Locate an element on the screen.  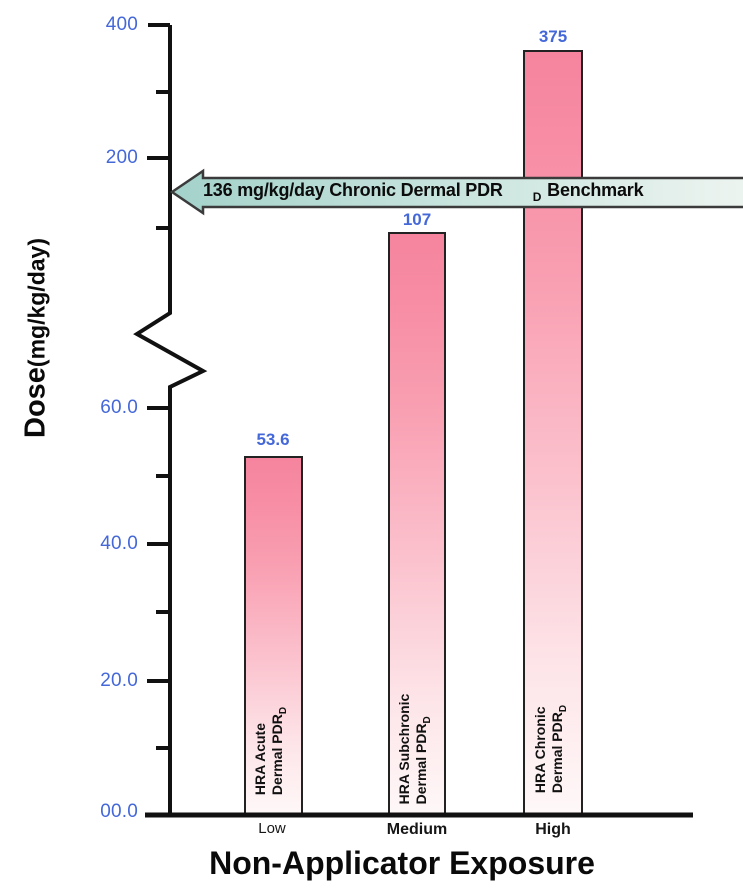
y-axis-title: Dose(mg/kg/day) is located at coordinates (36, 338).